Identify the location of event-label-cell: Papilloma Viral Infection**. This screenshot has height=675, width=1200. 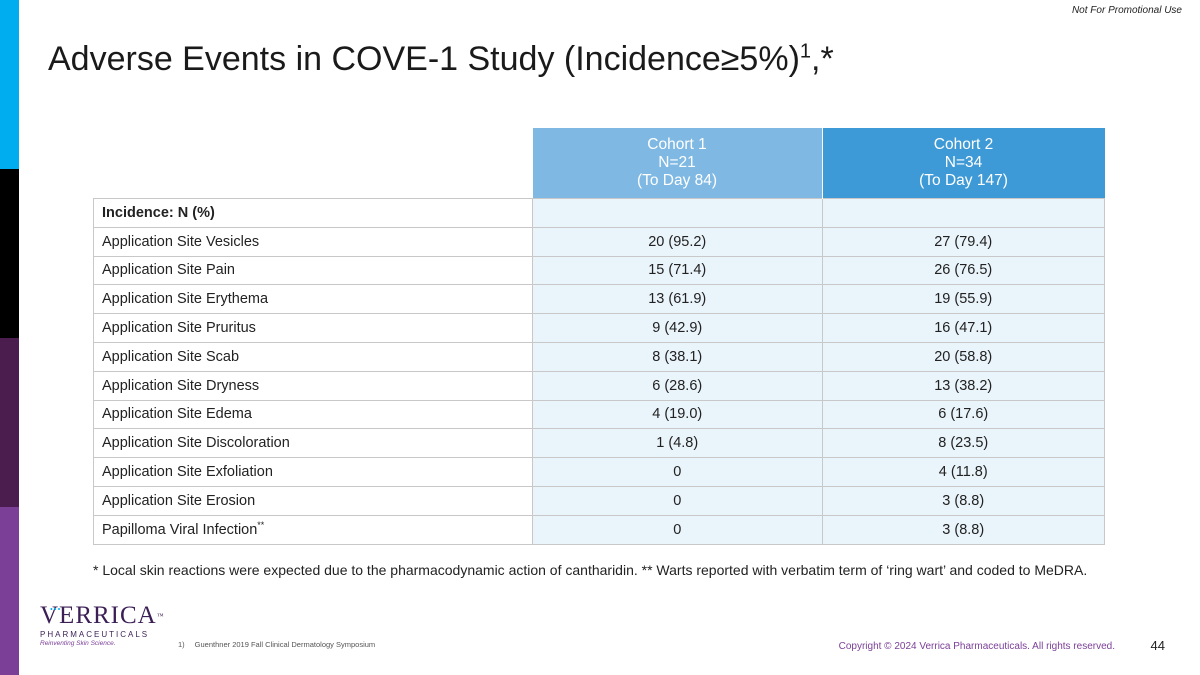
(313, 529).